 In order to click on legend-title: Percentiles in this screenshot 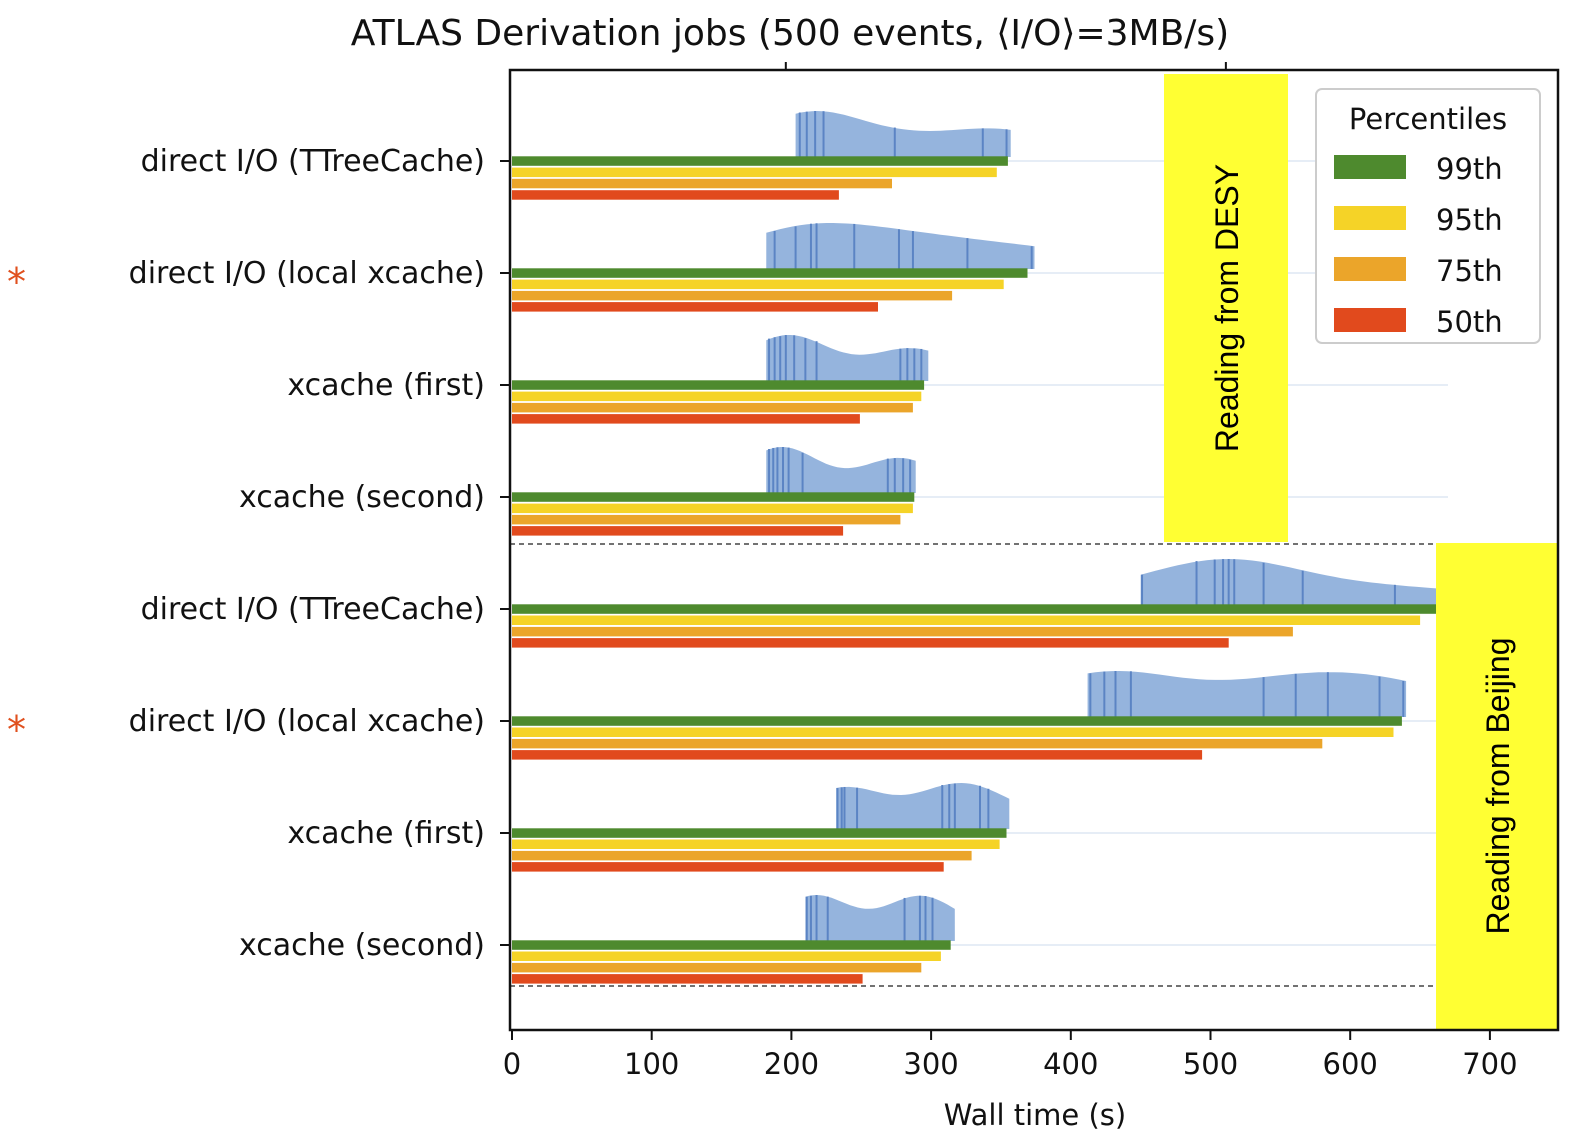, I will do `click(1428, 119)`.